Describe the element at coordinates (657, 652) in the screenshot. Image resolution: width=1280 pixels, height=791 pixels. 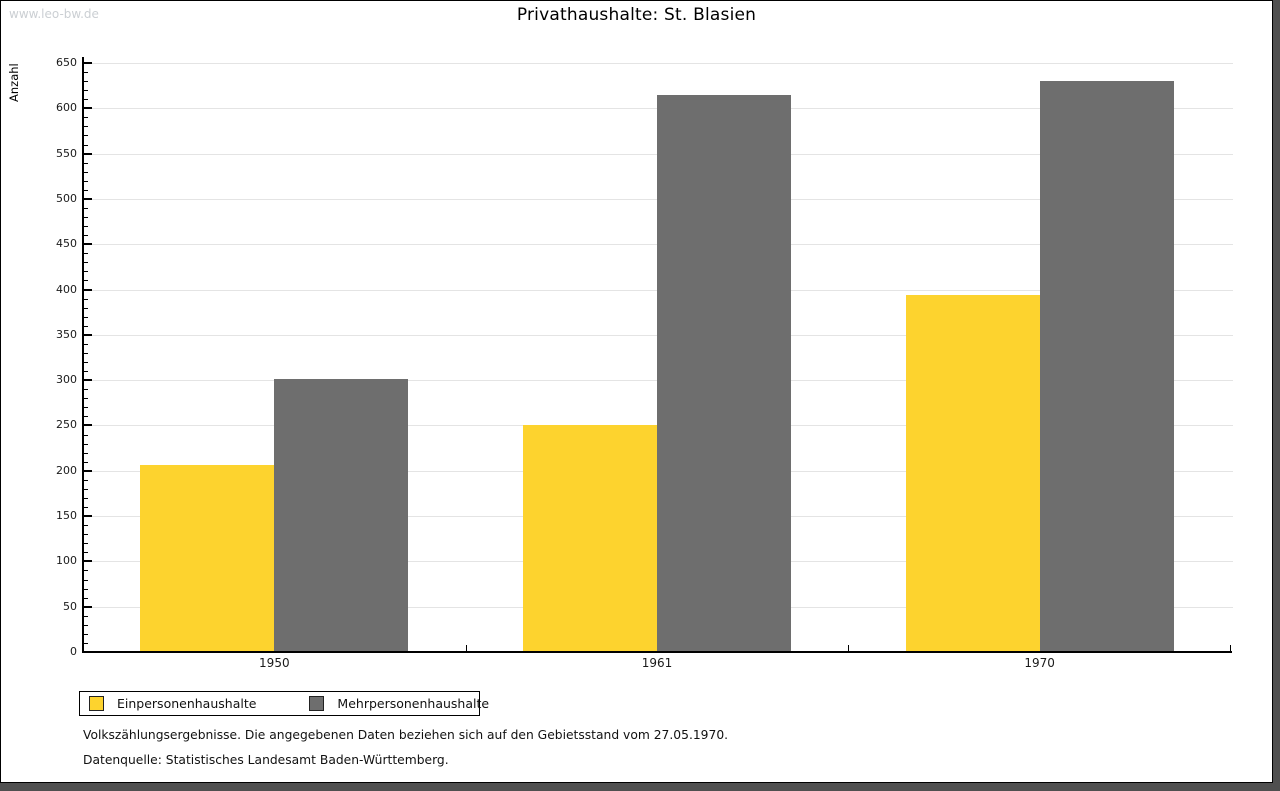
I see `x-axis-line` at that location.